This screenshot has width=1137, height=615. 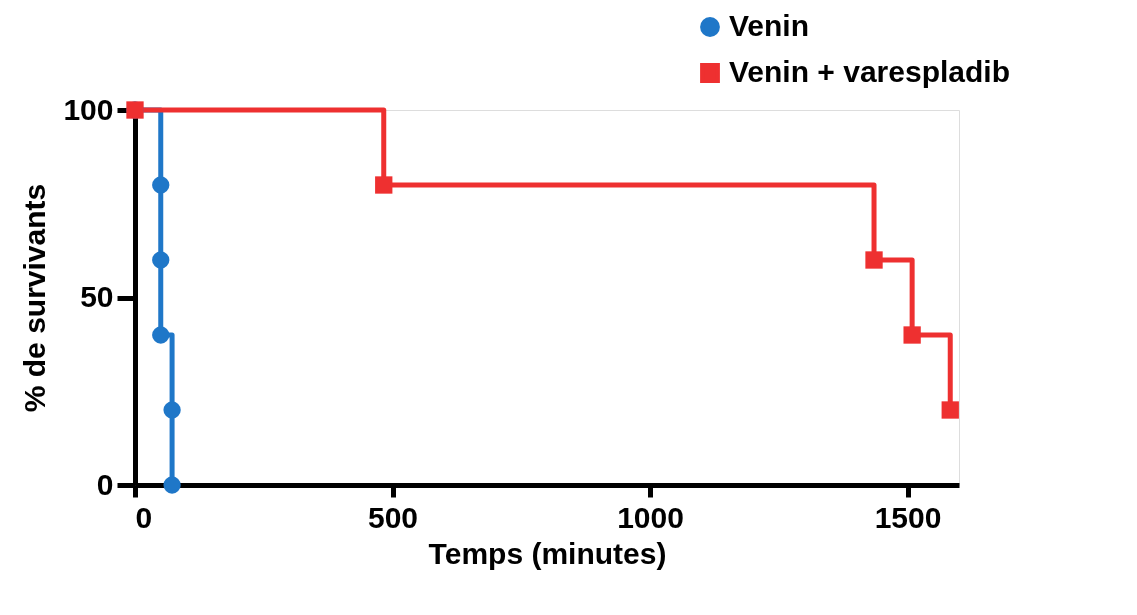 I want to click on legend-label: Venin + varespladib, so click(x=869, y=71).